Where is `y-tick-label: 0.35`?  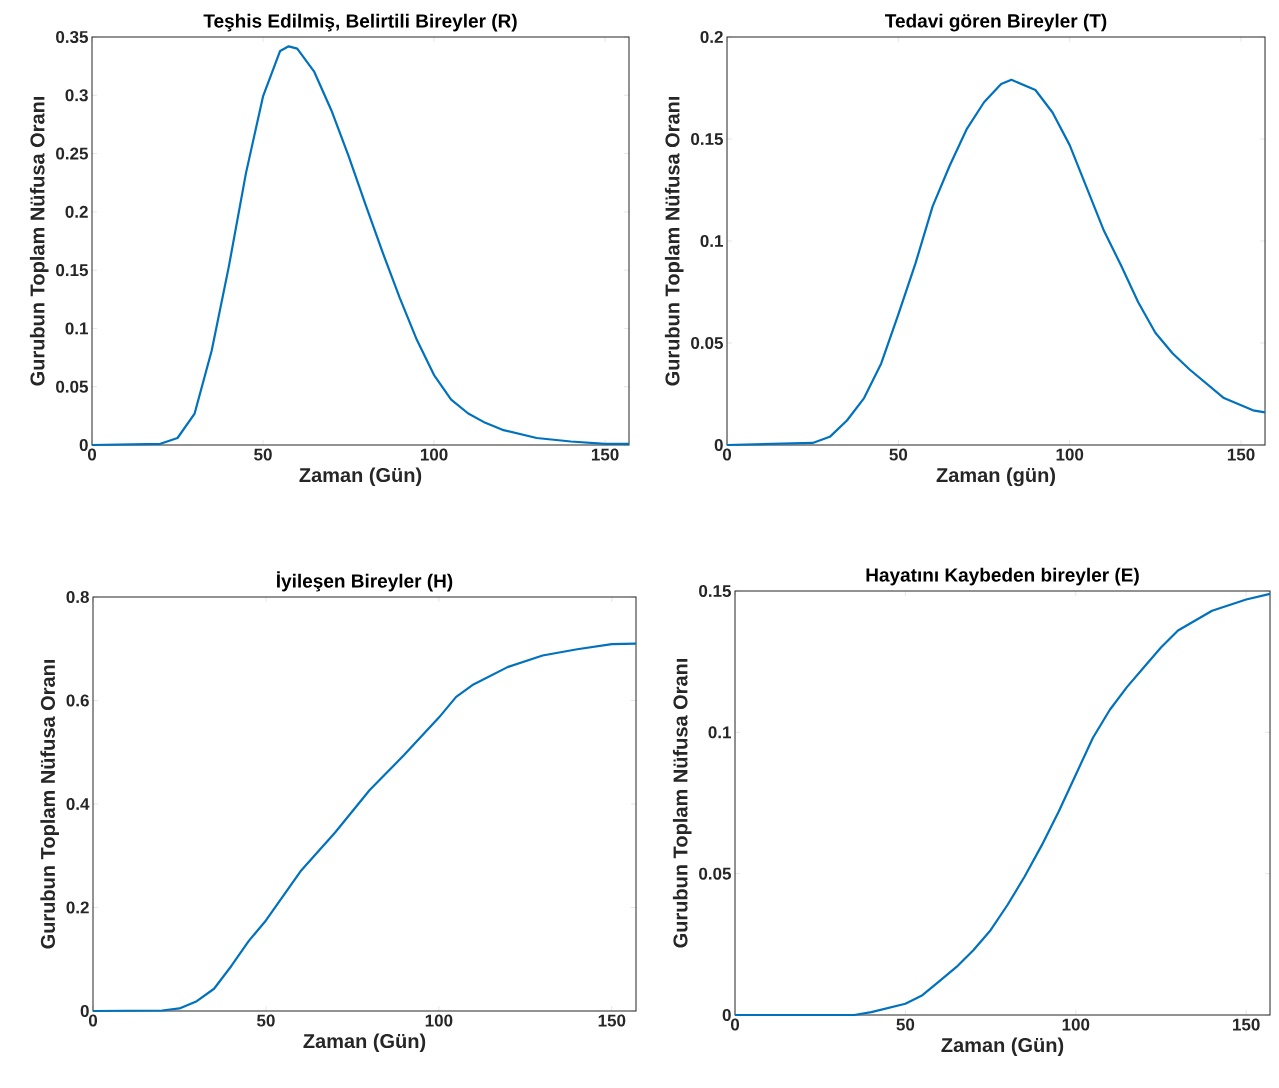
y-tick-label: 0.35 is located at coordinates (72, 37).